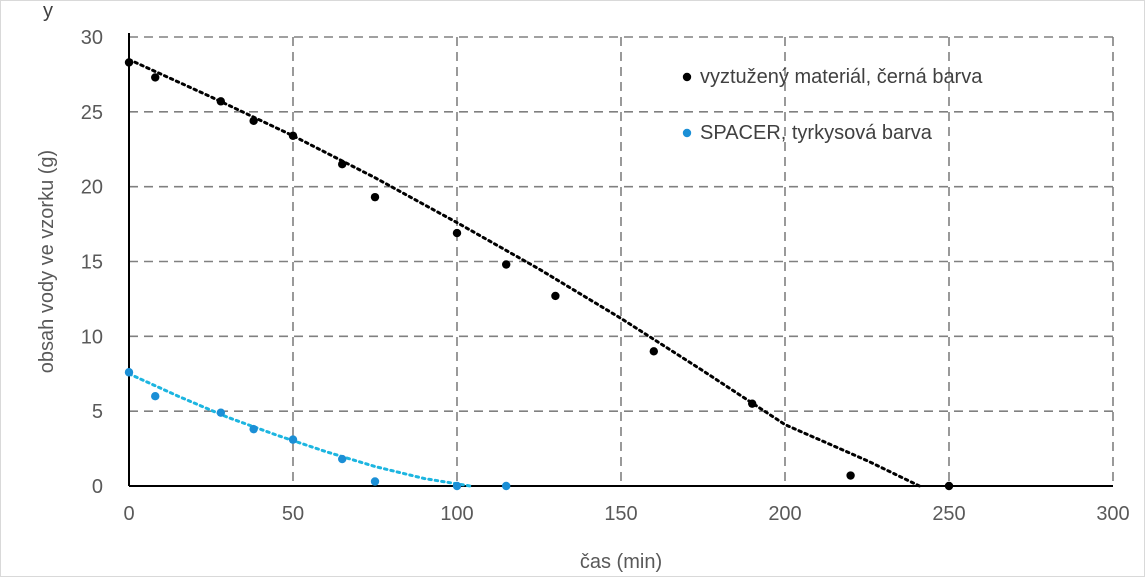 The height and width of the screenshot is (578, 1145). What do you see at coordinates (948, 514) in the screenshot?
I see `x-tick-label: 250` at bounding box center [948, 514].